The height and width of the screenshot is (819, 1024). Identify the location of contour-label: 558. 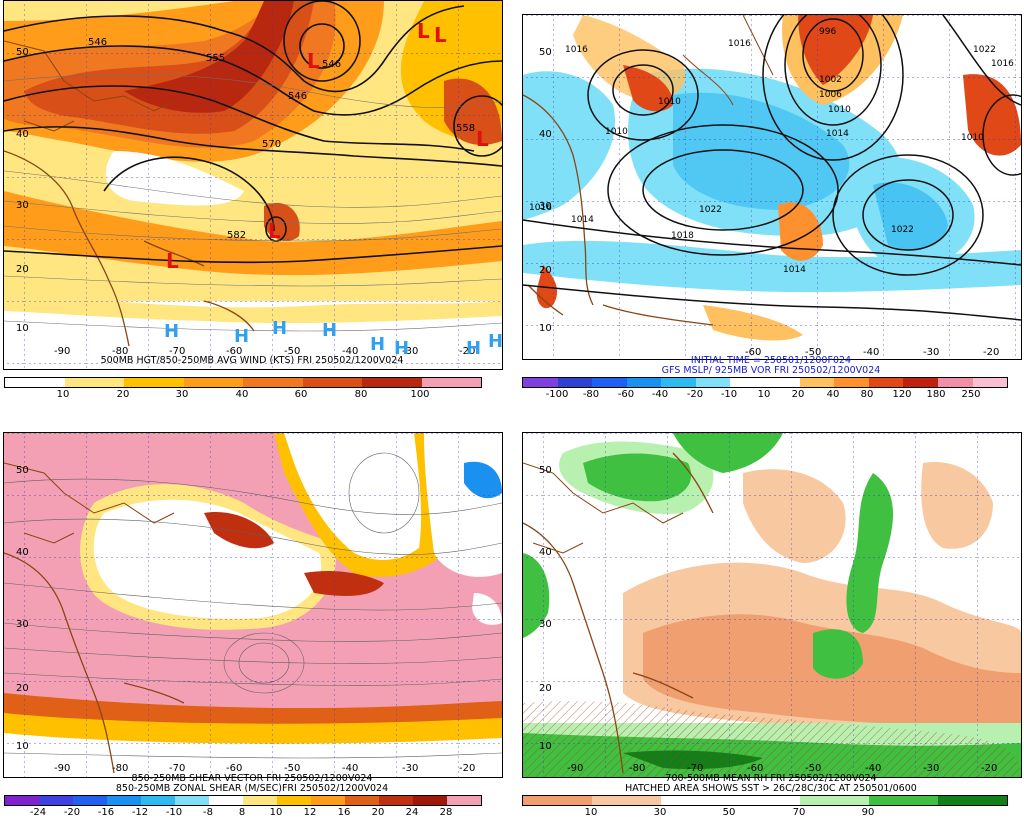
(466, 128).